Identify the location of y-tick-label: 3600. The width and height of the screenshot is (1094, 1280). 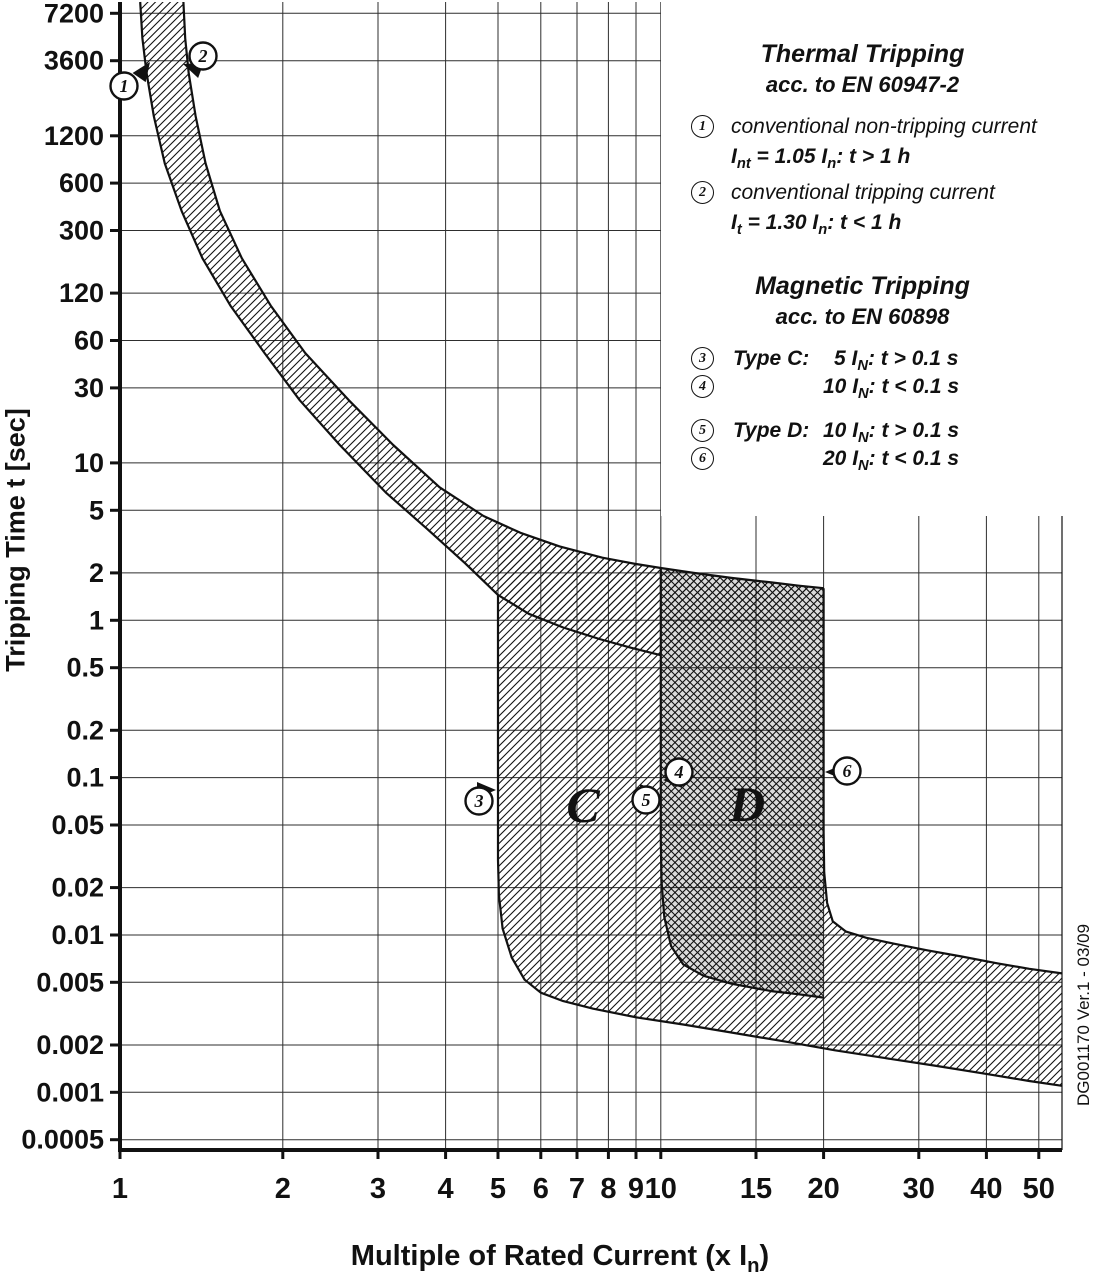
(74, 61).